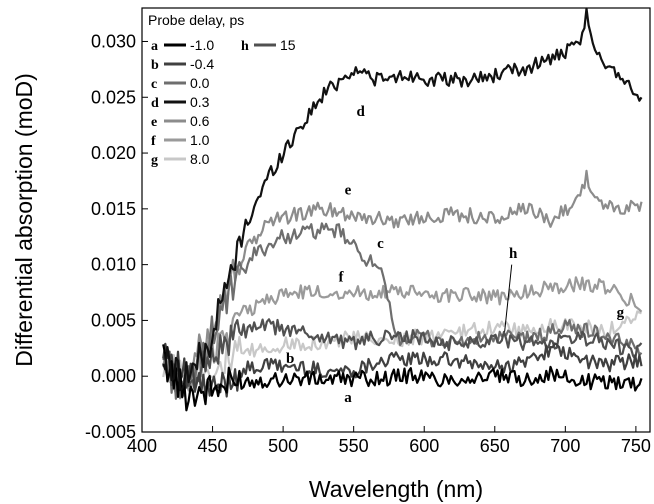 The image size is (654, 504). I want to click on legend-value-f: 1.0, so click(200, 140).